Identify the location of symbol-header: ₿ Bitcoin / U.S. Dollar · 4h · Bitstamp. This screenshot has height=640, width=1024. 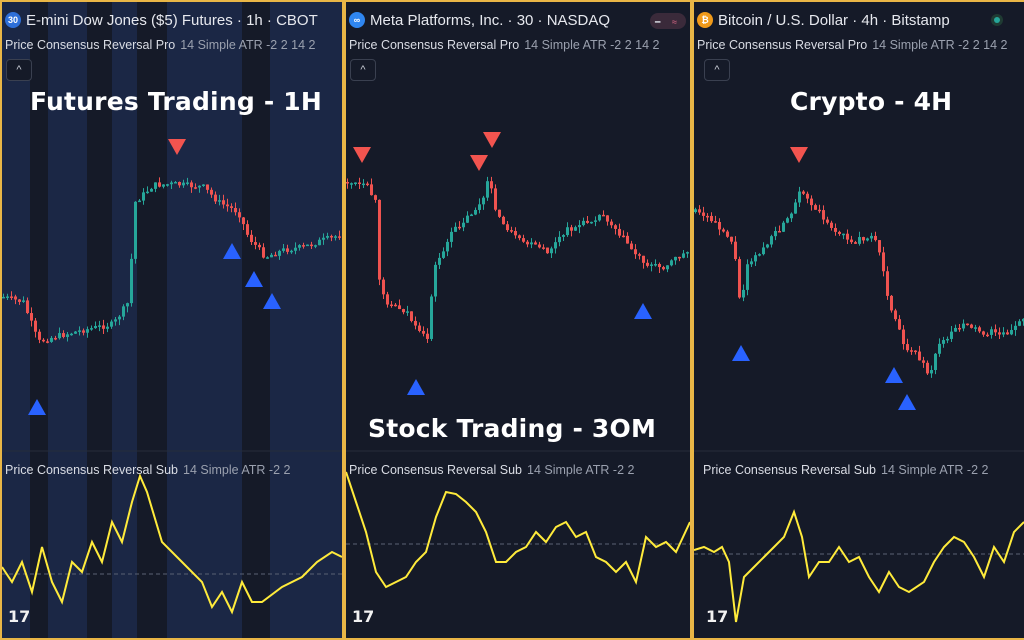
(860, 20).